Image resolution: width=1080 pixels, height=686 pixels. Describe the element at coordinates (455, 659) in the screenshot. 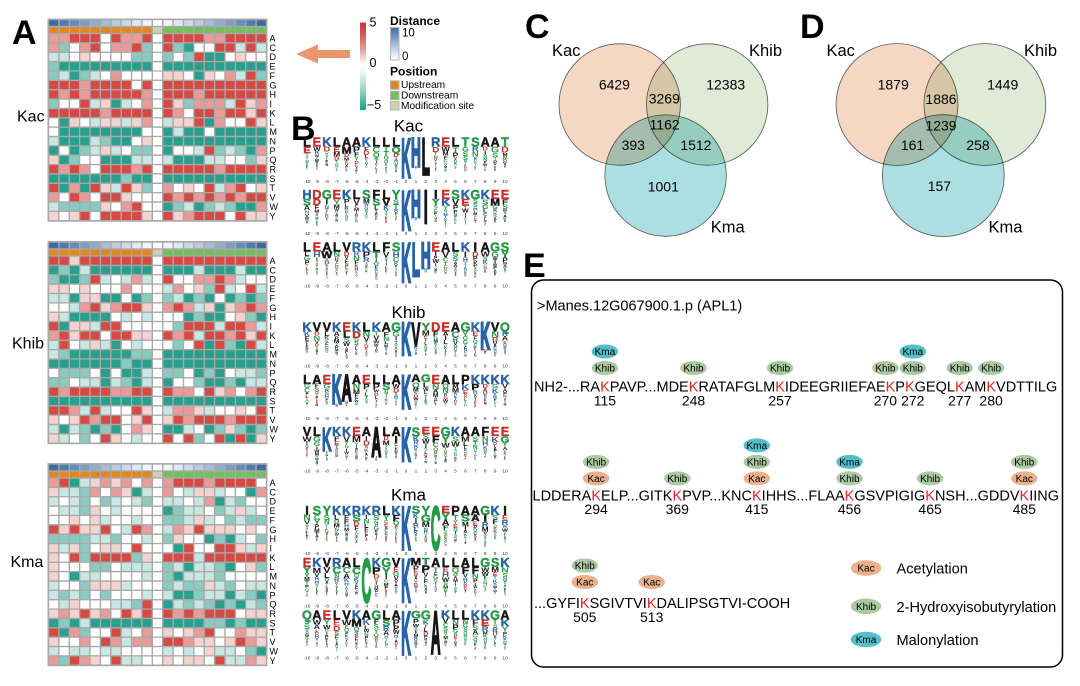

I see `svg-text: 5` at that location.